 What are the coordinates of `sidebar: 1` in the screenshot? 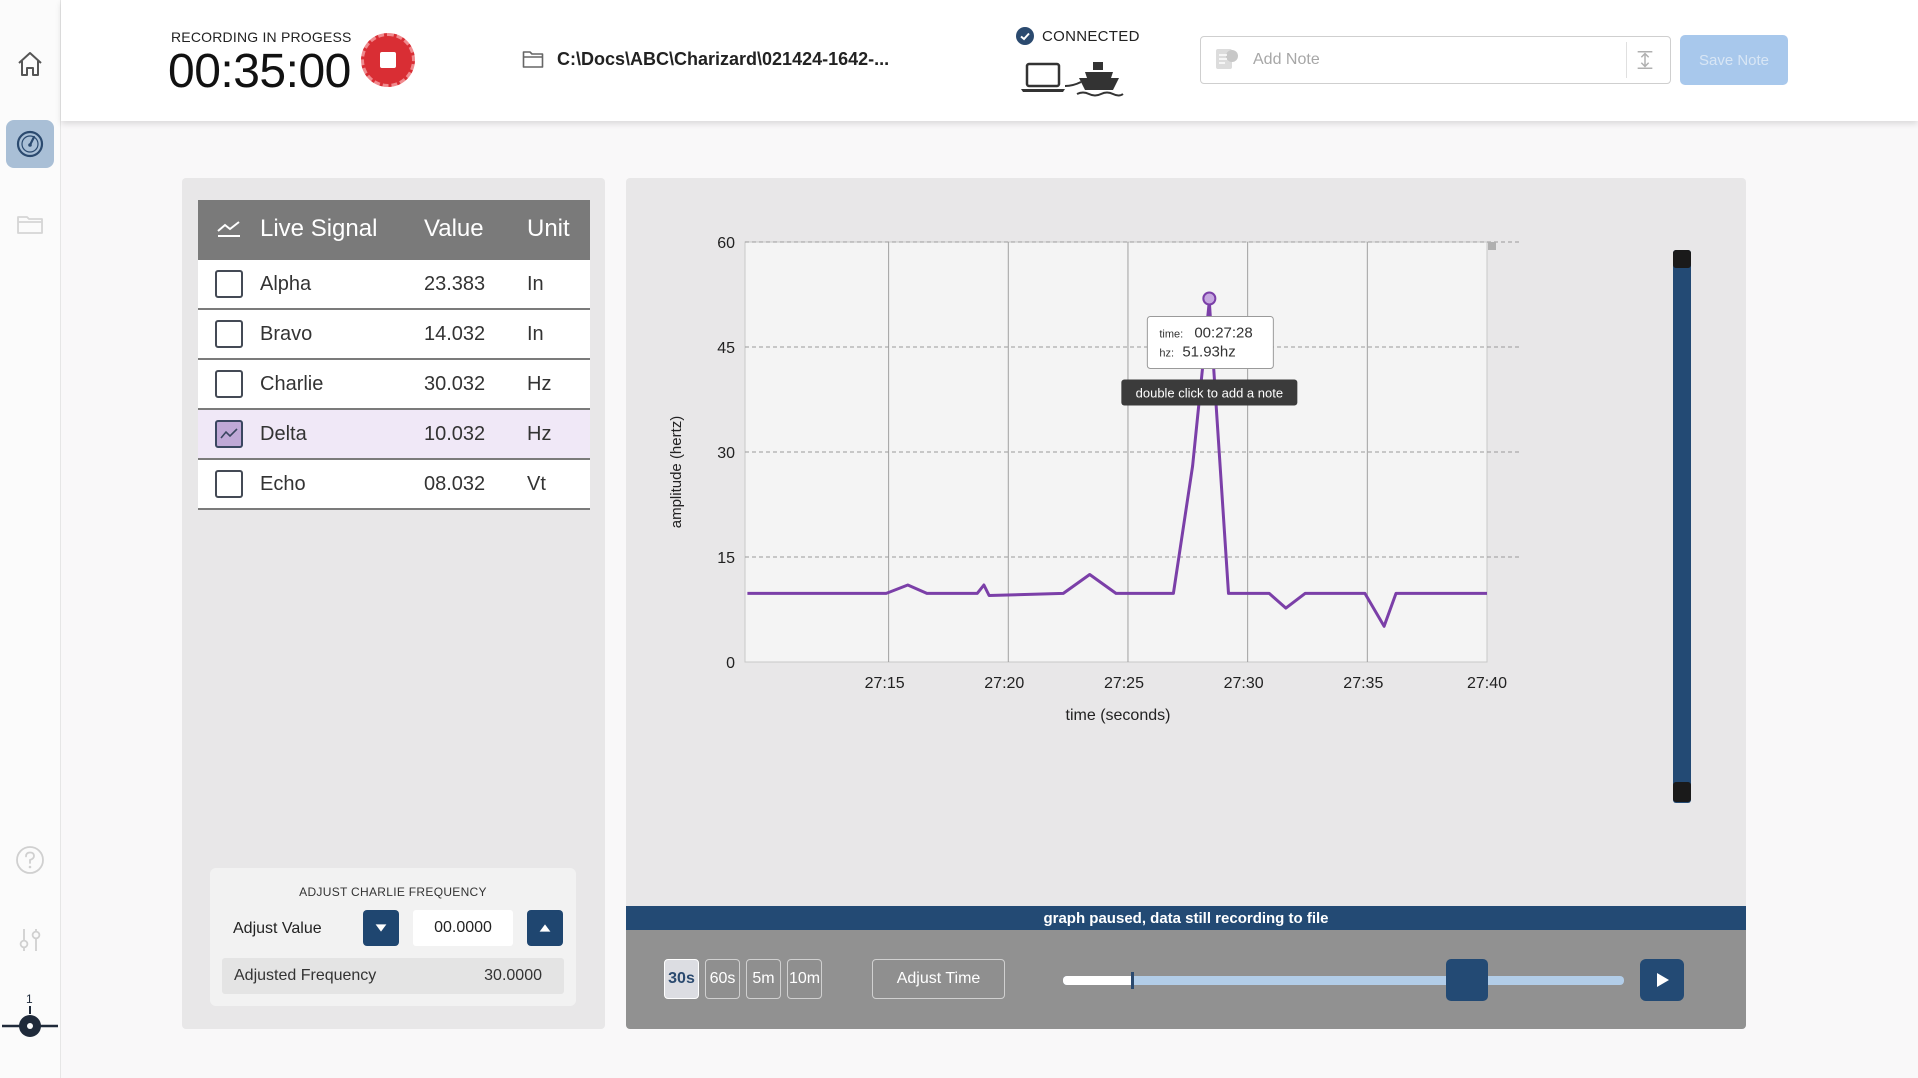 It's located at (30, 539).